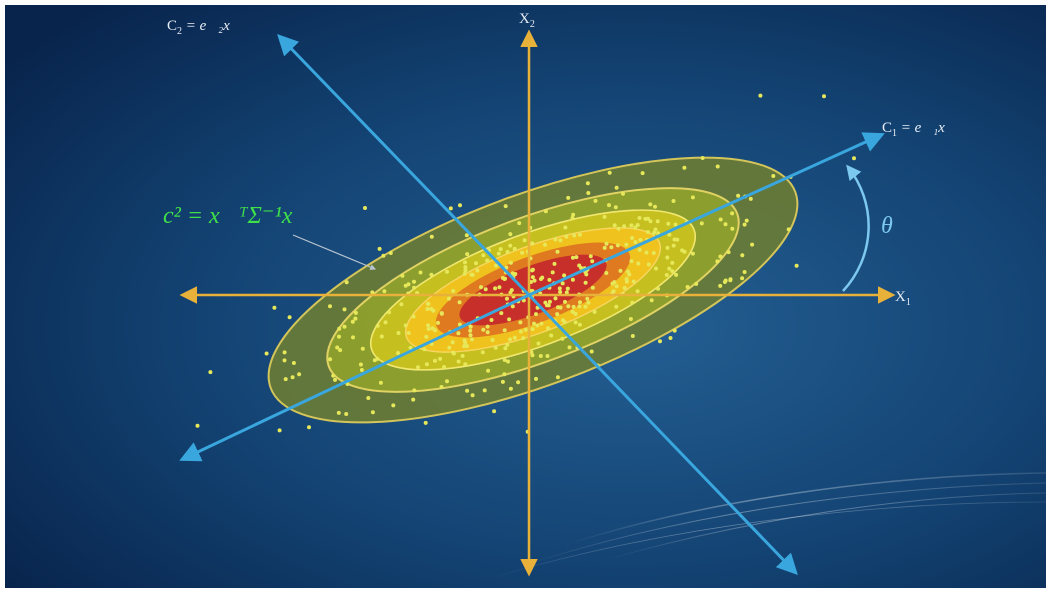  Describe the element at coordinates (527, 20) in the screenshot. I see `x2-axis-label: X2` at that location.